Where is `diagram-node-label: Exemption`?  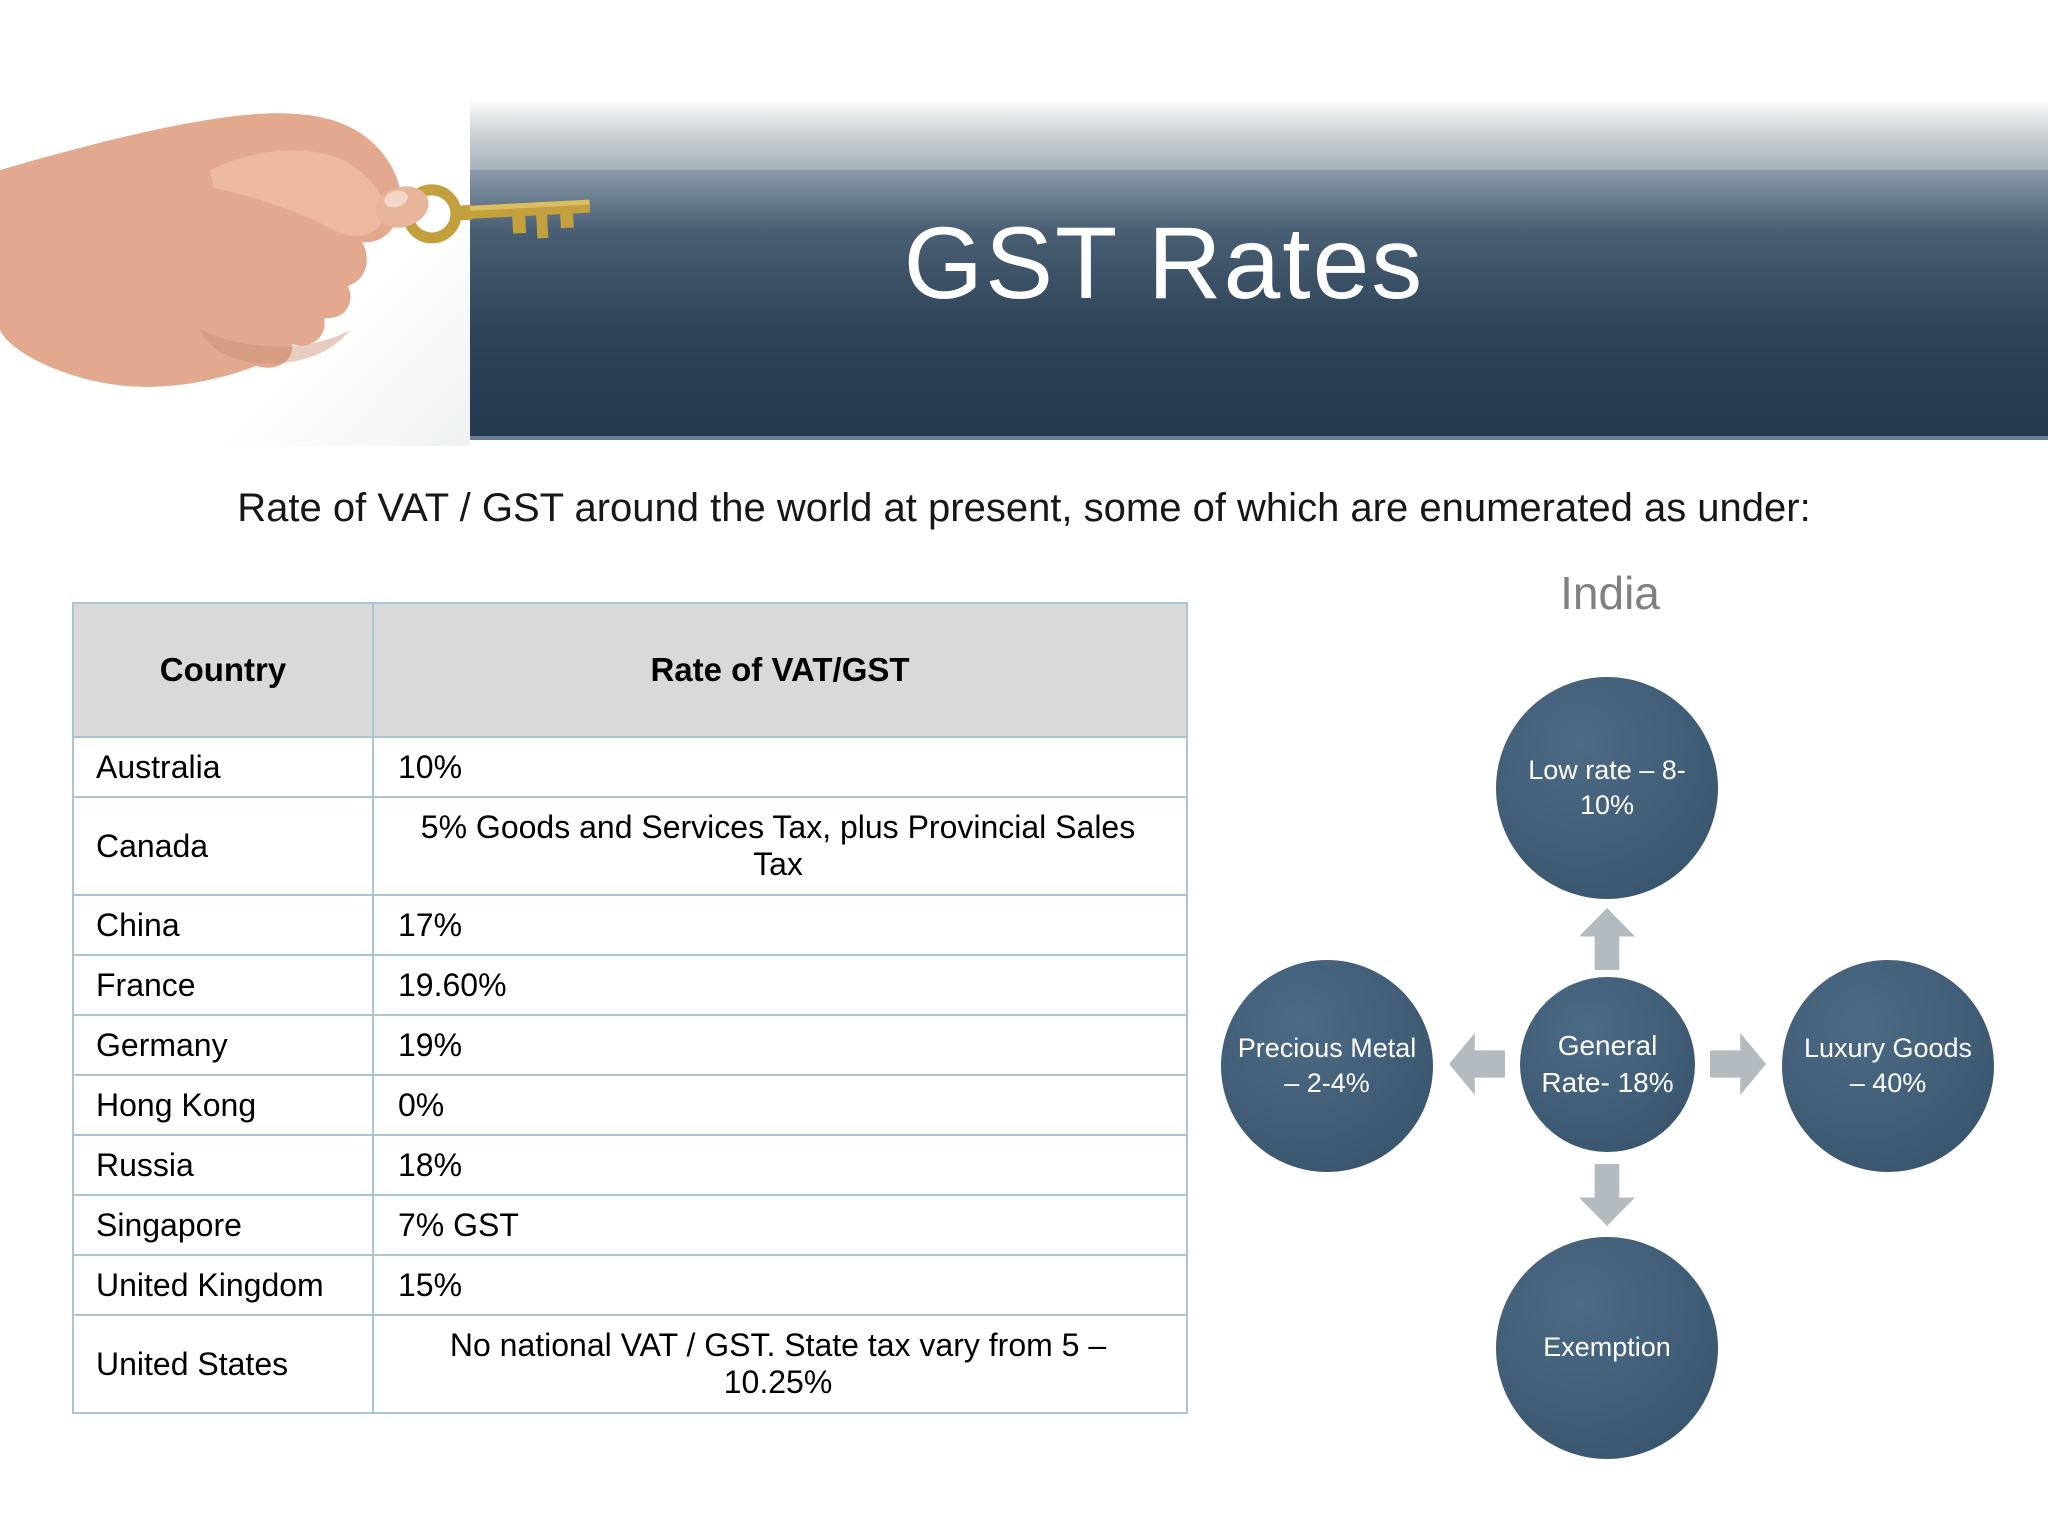 diagram-node-label: Exemption is located at coordinates (1607, 1347).